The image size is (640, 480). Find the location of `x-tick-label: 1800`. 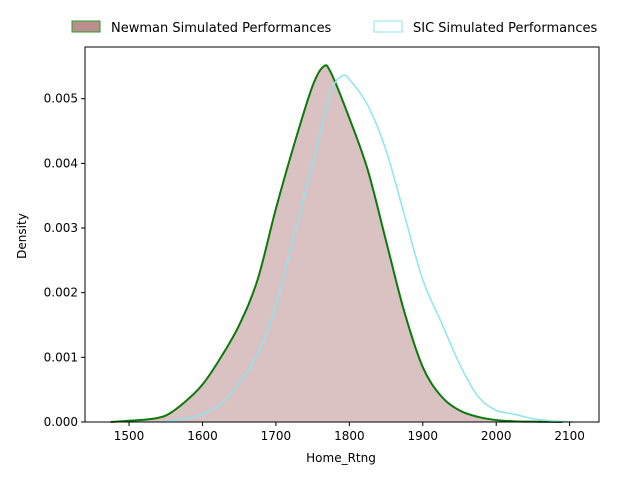

x-tick-label: 1800 is located at coordinates (349, 436).